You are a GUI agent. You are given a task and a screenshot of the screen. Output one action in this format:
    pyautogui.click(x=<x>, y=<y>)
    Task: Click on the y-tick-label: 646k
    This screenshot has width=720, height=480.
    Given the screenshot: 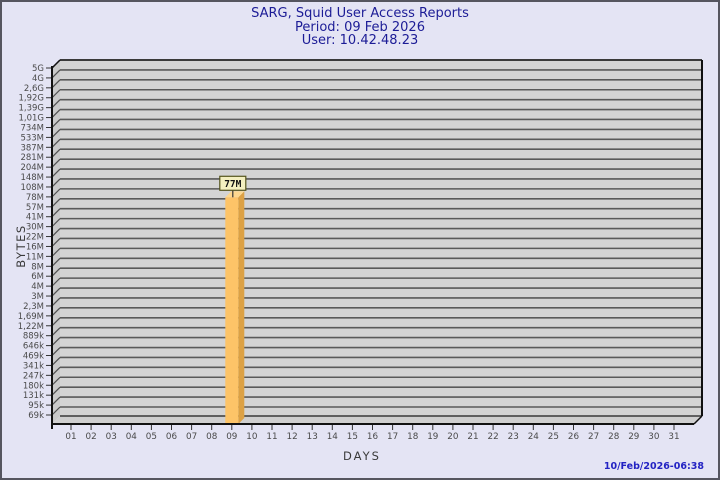 What is the action you would take?
    pyautogui.click(x=33, y=347)
    